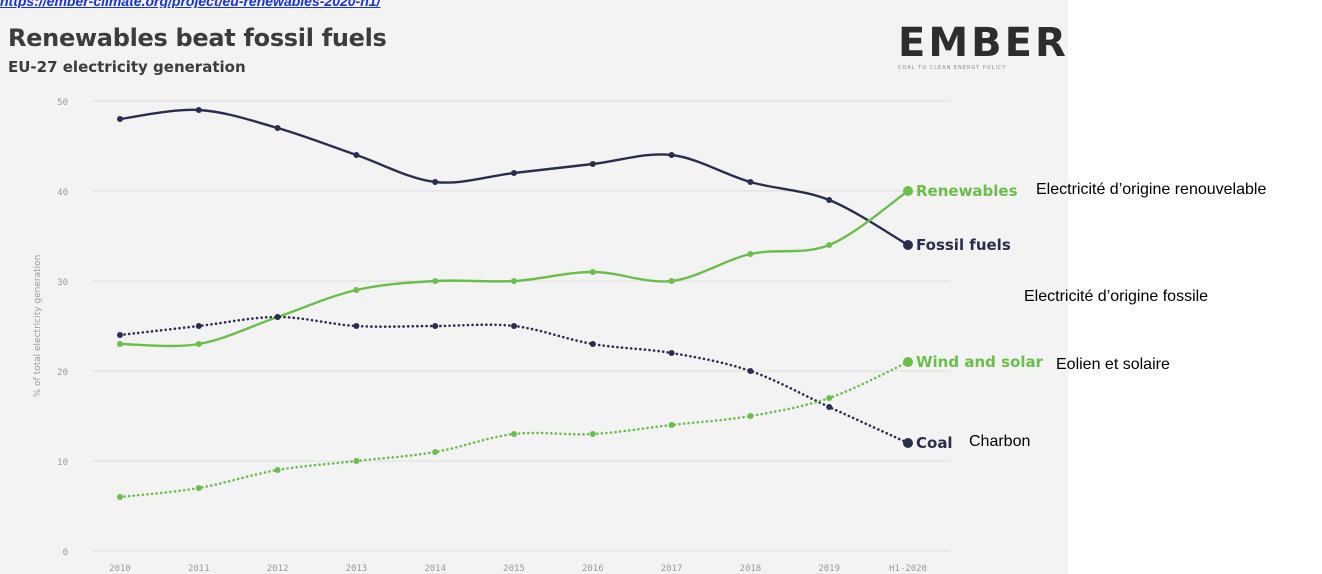 Image resolution: width=1322 pixels, height=574 pixels. What do you see at coordinates (908, 569) in the screenshot?
I see `x-tick-label: H1-2020` at bounding box center [908, 569].